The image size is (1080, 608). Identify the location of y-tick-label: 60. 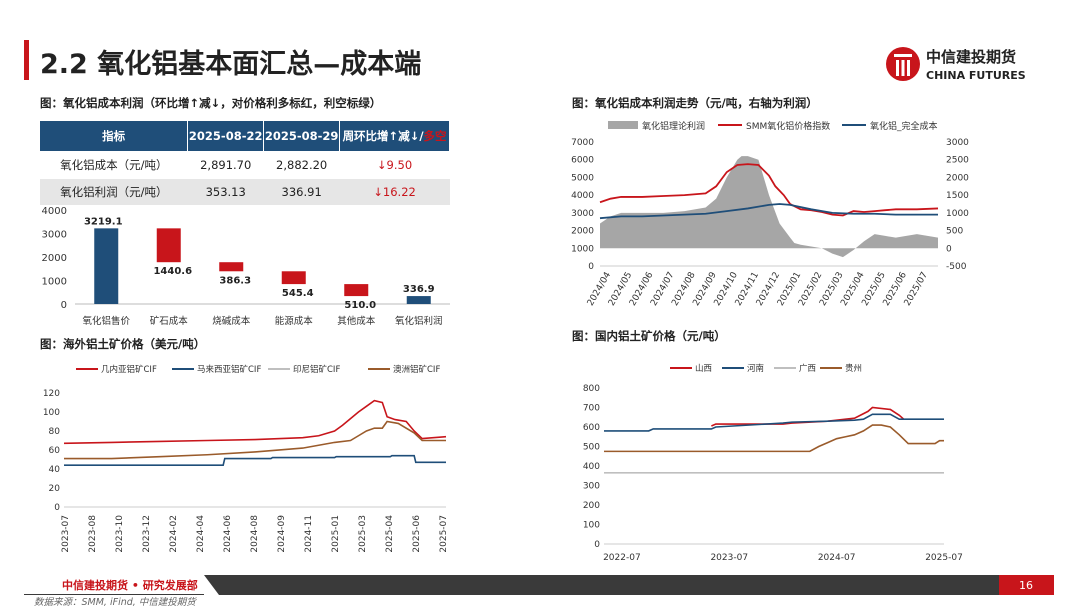
(55, 451).